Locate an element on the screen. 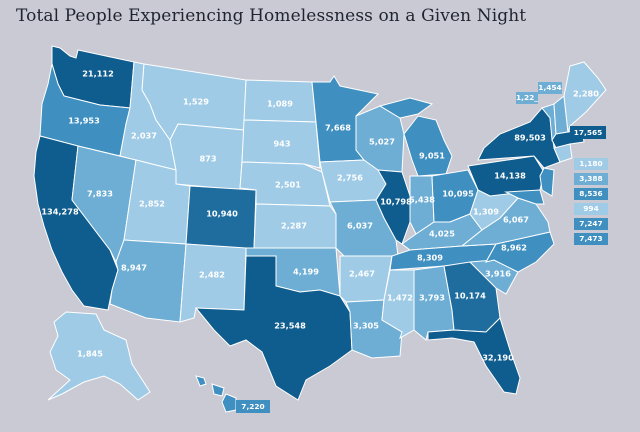  state-hi is located at coordinates (201, 381).